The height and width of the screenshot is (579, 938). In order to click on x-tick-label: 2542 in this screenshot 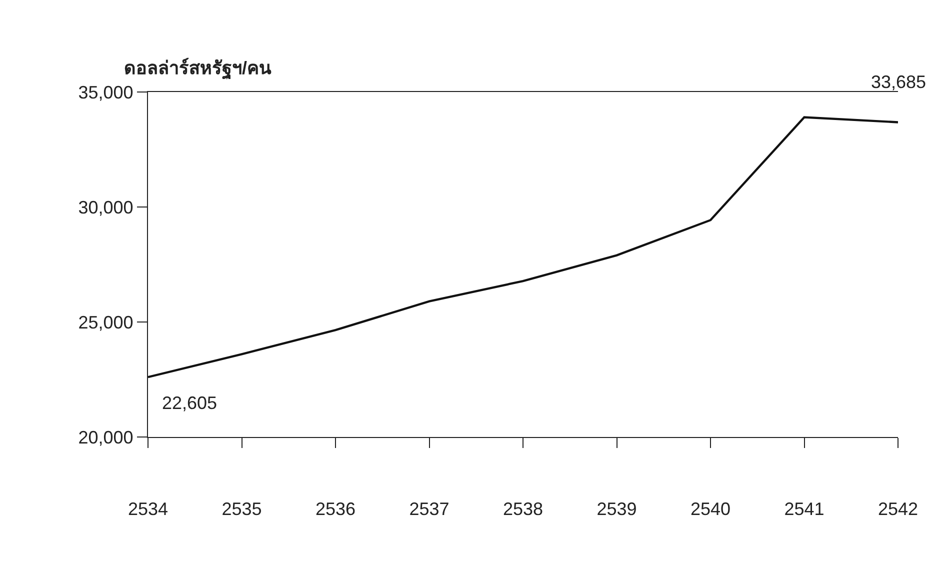, I will do `click(898, 508)`.